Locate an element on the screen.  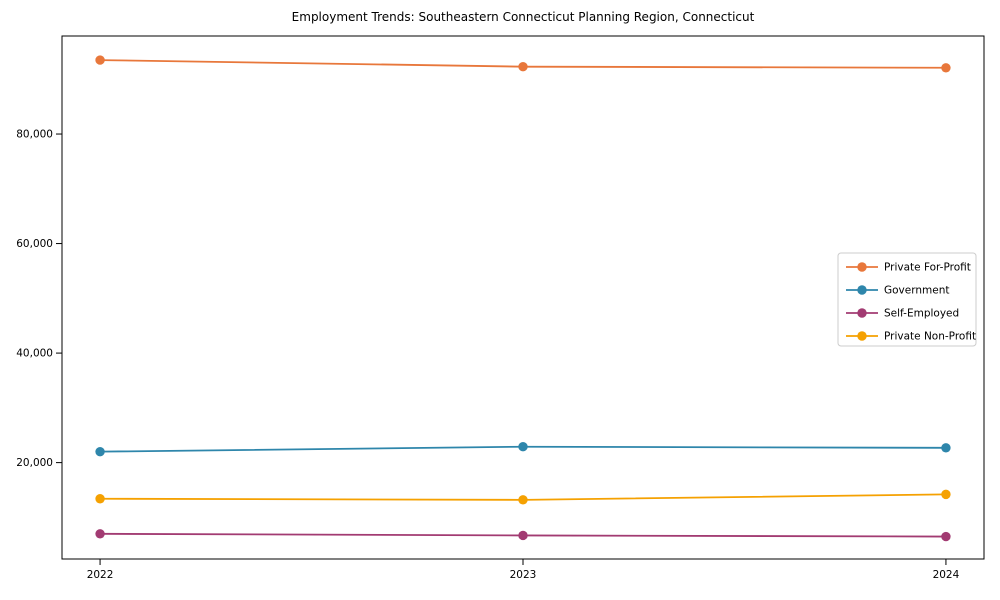
legend-marker-private-for-profit is located at coordinates (862, 267).